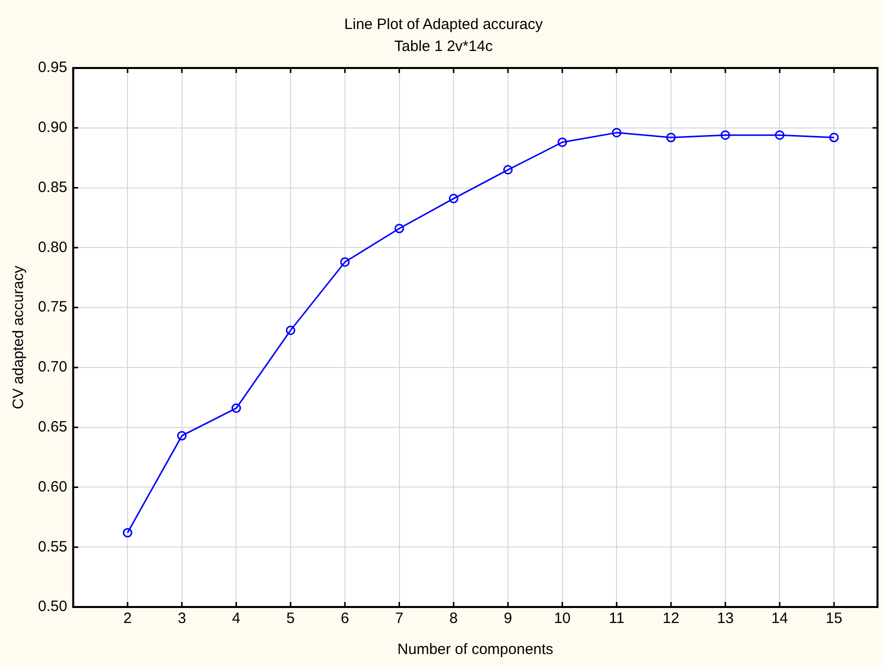 This screenshot has width=883, height=667. What do you see at coordinates (127, 619) in the screenshot?
I see `x-tick-label: 2` at bounding box center [127, 619].